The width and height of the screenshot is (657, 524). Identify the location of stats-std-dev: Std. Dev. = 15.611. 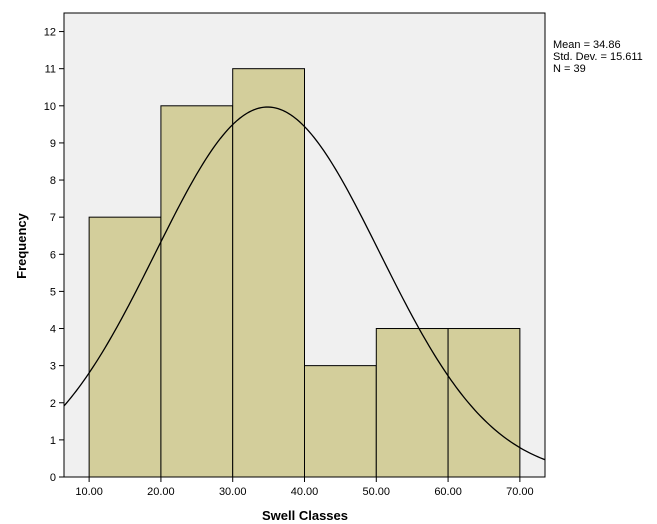
(598, 57).